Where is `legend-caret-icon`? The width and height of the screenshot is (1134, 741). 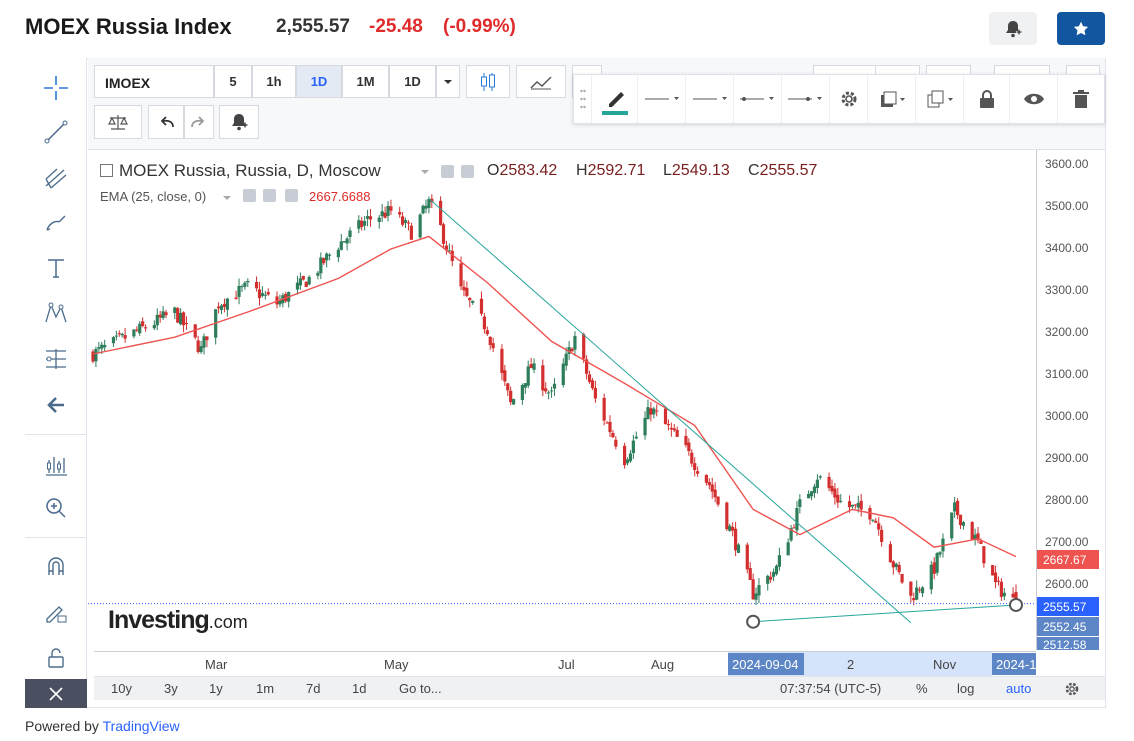
legend-caret-icon is located at coordinates (425, 172).